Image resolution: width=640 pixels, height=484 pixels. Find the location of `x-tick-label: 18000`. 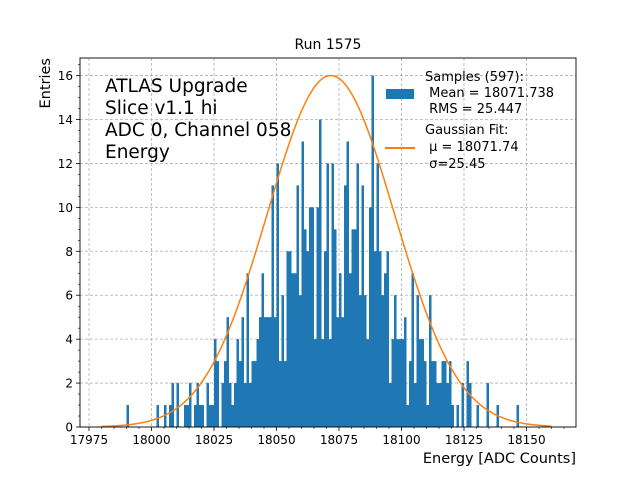

x-tick-label: 18000 is located at coordinates (151, 440).